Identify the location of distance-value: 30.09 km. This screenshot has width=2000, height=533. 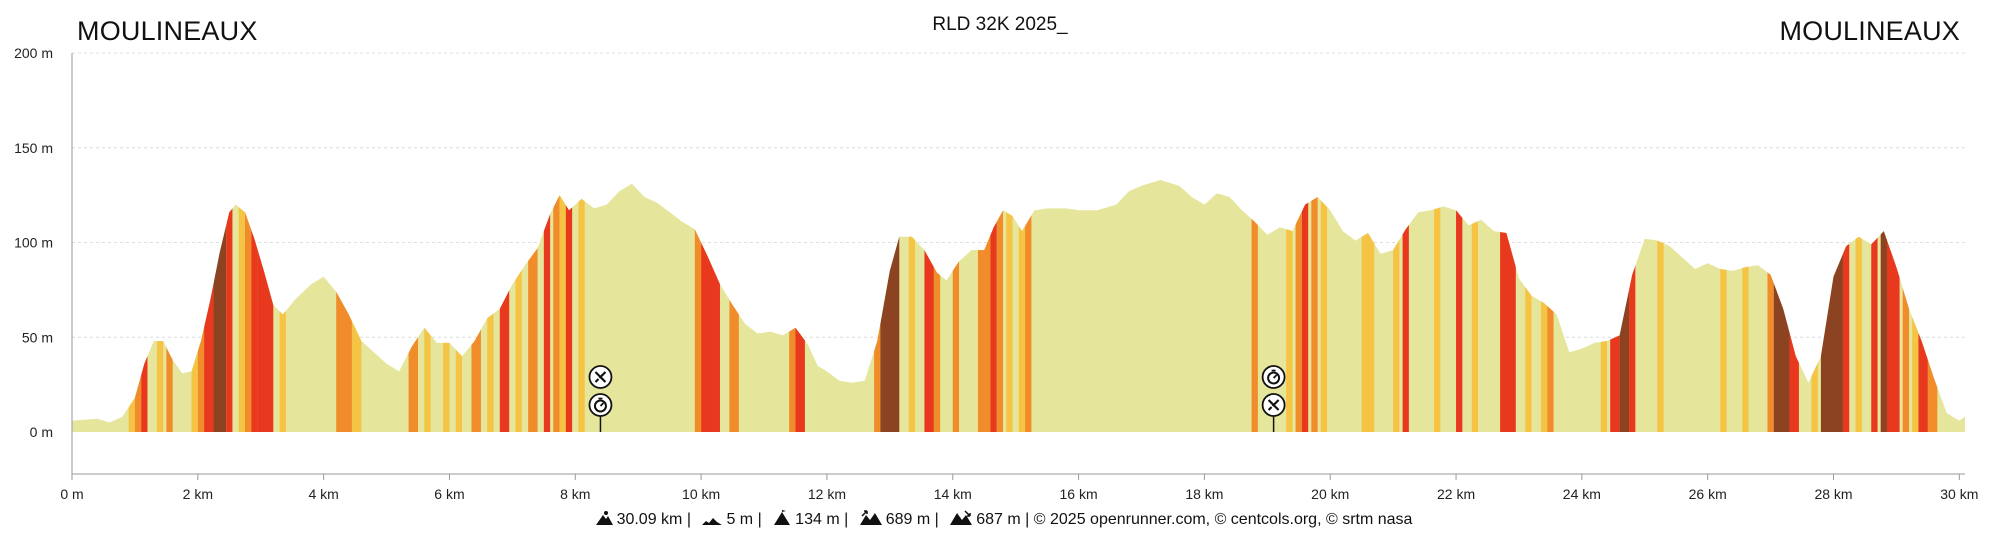
(649, 519).